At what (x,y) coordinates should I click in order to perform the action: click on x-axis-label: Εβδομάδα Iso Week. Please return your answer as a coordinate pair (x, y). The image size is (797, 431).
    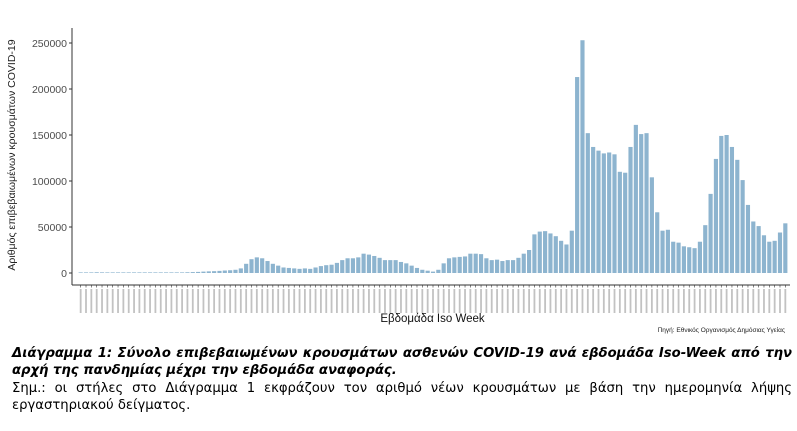
    Looking at the image, I should click on (432, 319).